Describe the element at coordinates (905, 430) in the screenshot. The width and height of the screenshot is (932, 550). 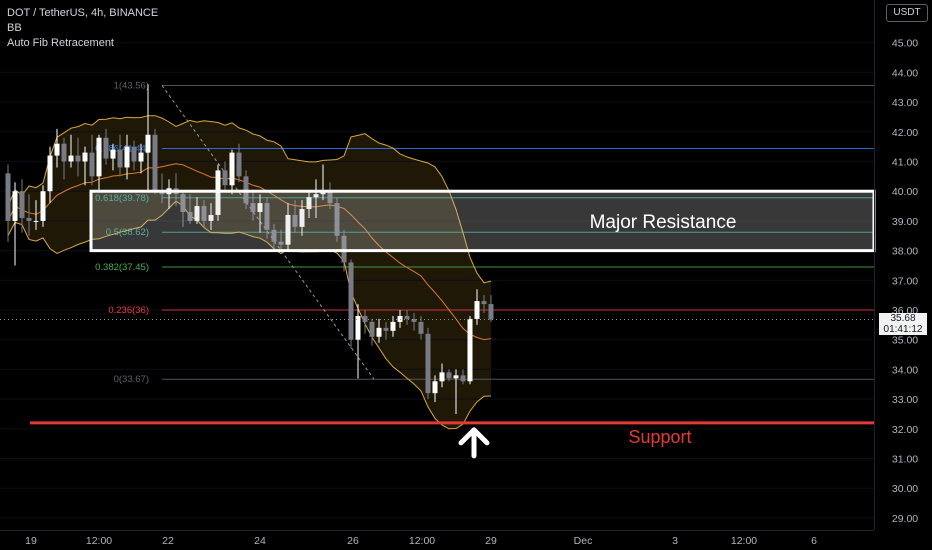
I see `y-tick-label: 32.00` at that location.